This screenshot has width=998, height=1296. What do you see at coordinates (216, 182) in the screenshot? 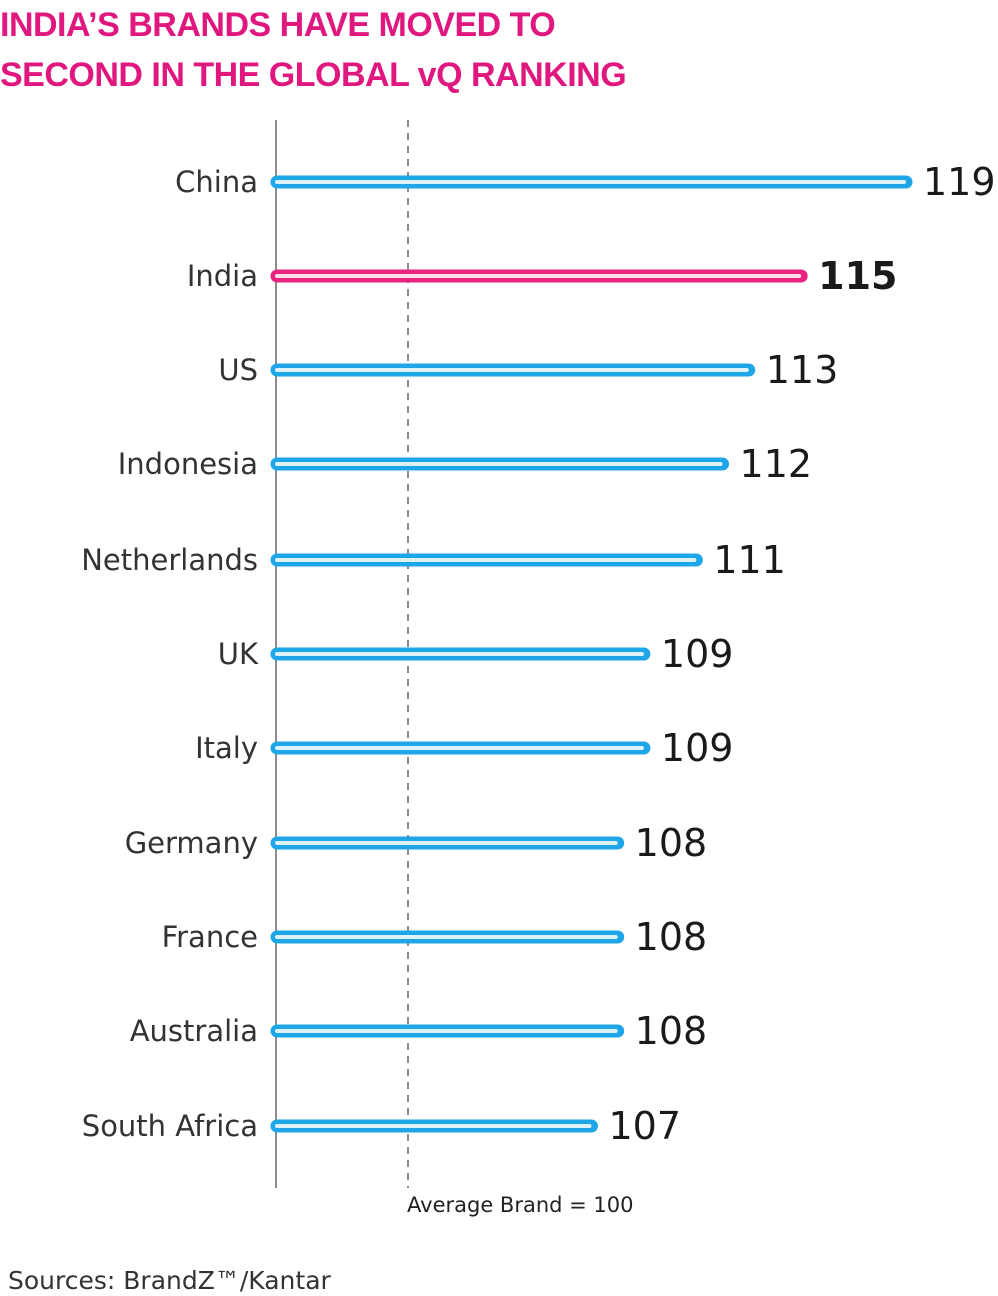
I see `category-label-china: China` at bounding box center [216, 182].